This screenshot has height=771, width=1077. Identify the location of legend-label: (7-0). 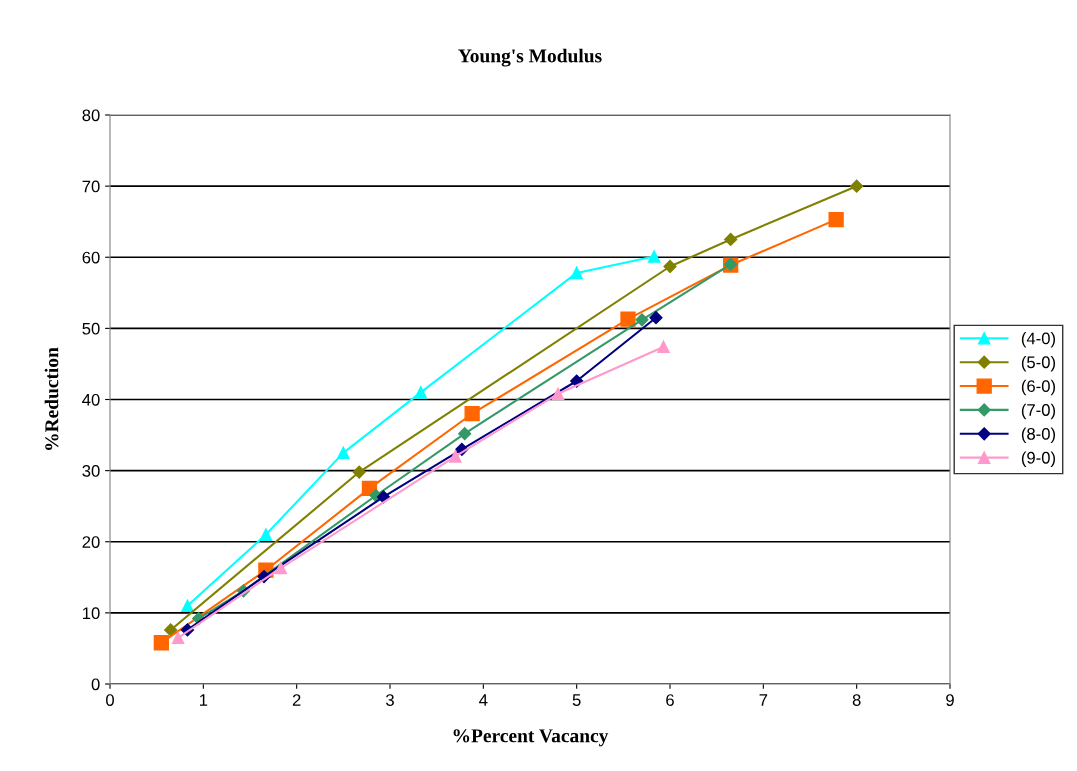
(1038, 411).